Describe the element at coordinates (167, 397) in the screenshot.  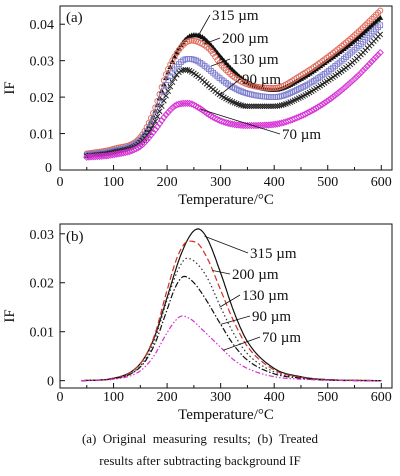
I see `x-tick-label: 200` at that location.